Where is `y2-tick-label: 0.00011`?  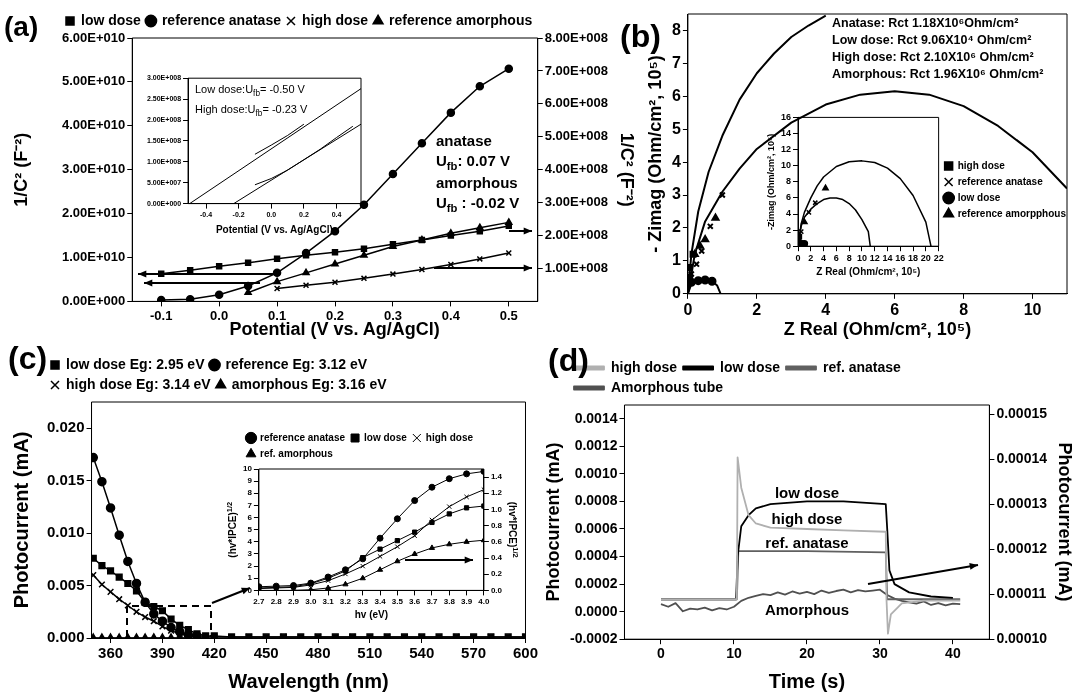
y2-tick-label: 0.00011 is located at coordinates (1021, 593).